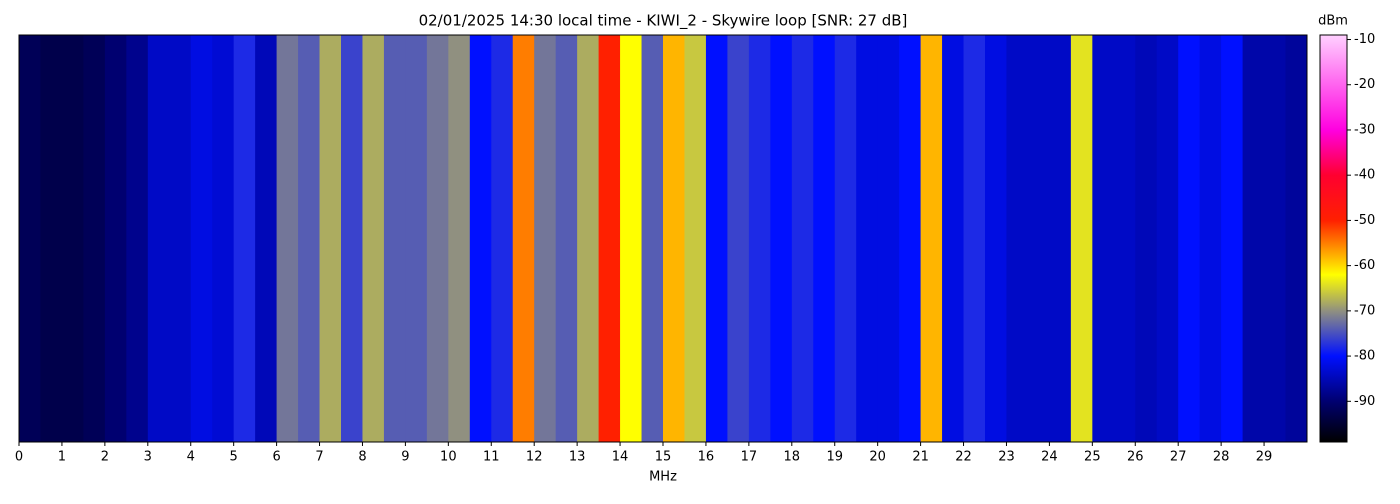 The height and width of the screenshot is (504, 1400). Describe the element at coordinates (1364, 220) in the screenshot. I see `colorbar-tick-label: -50` at that location.